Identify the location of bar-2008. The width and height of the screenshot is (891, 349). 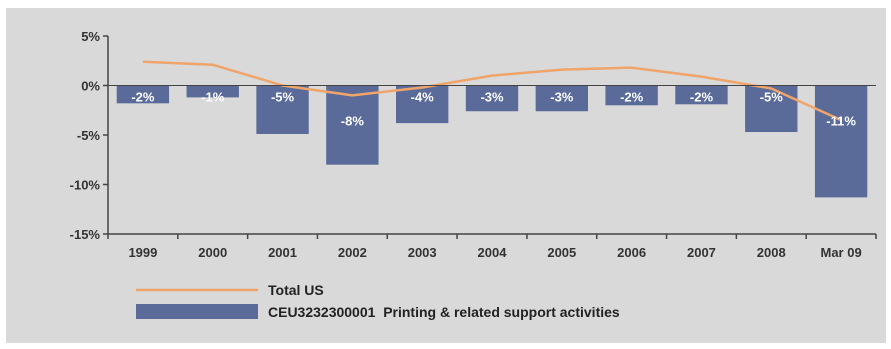
(771, 109).